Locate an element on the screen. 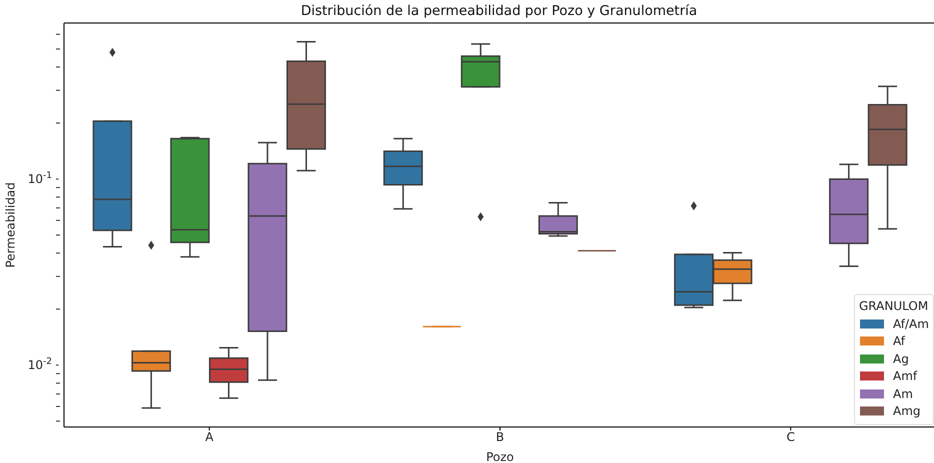 The image size is (934, 463). legend-label: Am is located at coordinates (903, 393).